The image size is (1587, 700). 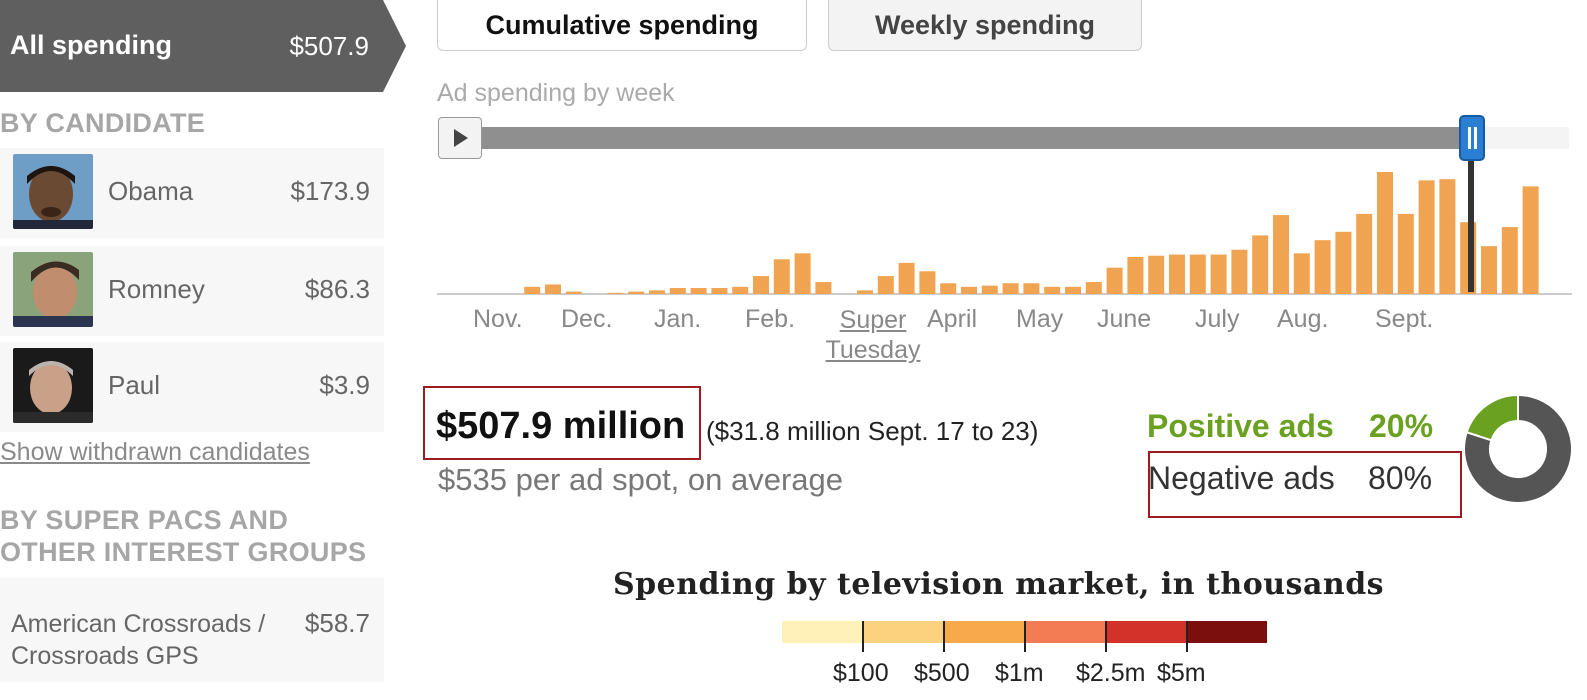 What do you see at coordinates (138, 640) in the screenshot?
I see `group-name: American Crossroads / Crossroads GPS` at bounding box center [138, 640].